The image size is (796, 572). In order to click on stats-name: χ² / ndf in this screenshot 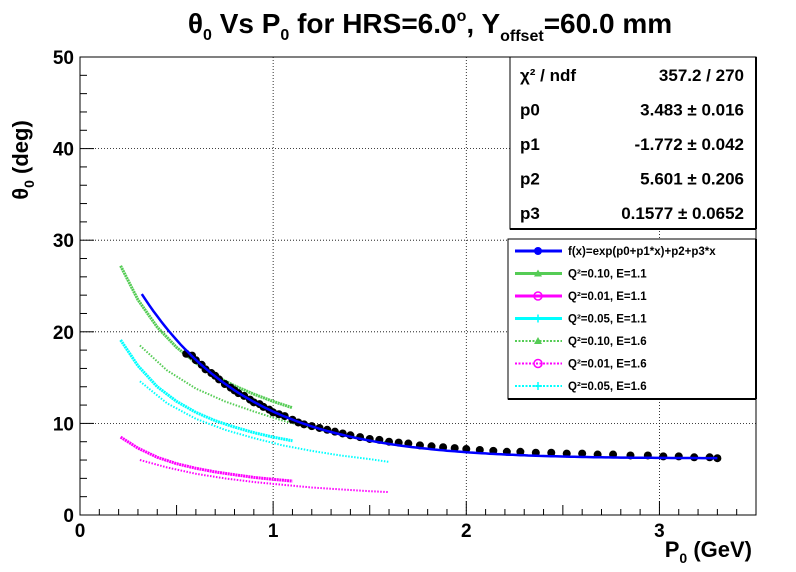, I will do `click(548, 75)`.